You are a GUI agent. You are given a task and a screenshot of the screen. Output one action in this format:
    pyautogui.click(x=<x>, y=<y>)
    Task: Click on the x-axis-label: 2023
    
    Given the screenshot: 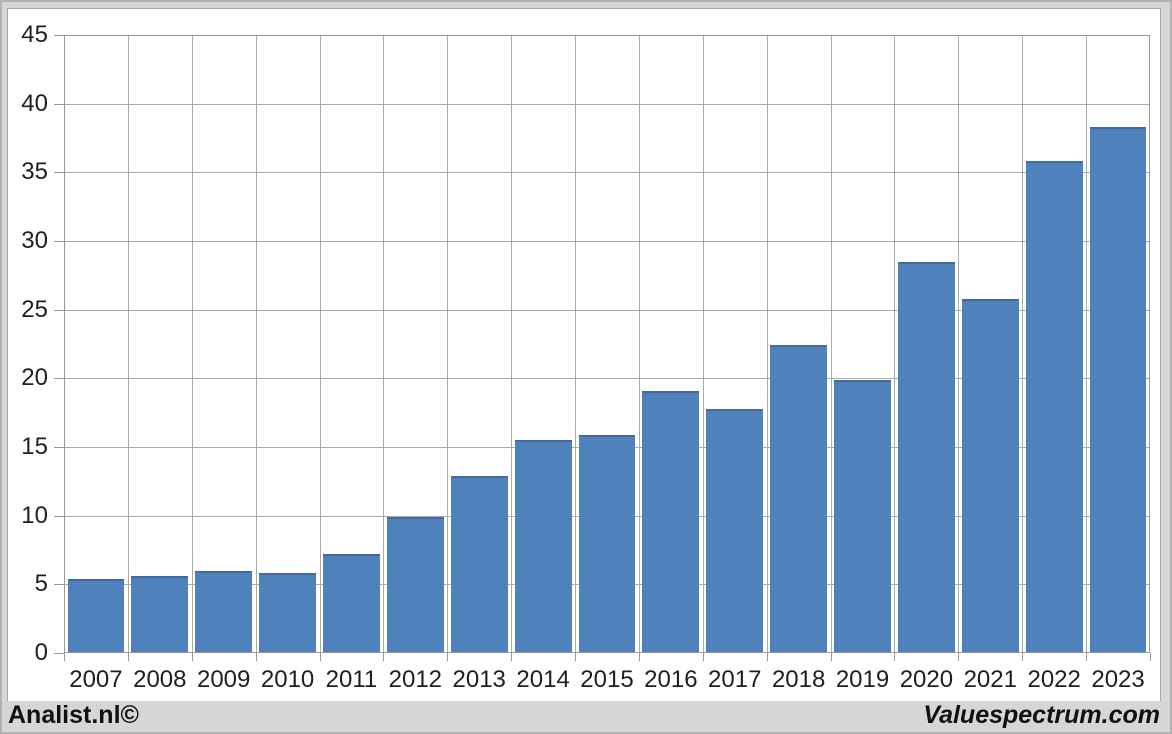 What is the action you would take?
    pyautogui.click(x=1118, y=679)
    